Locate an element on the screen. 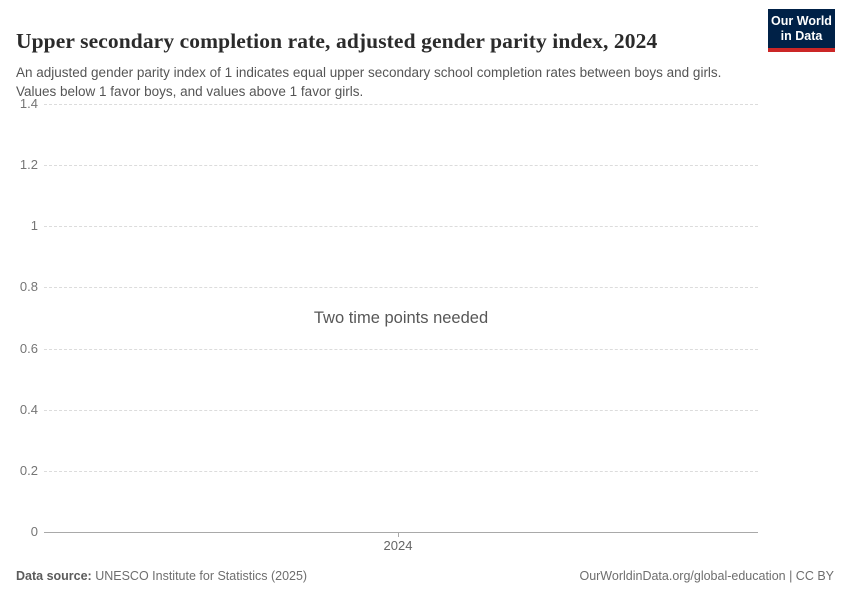 The image size is (850, 600). owid-logo: Our World in Data is located at coordinates (801, 30).